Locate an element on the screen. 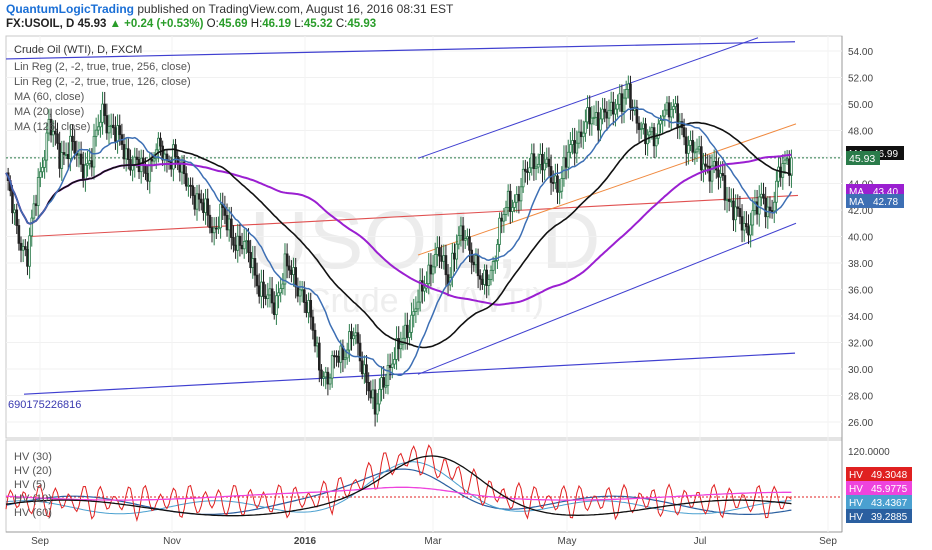 The width and height of the screenshot is (932, 550). hv30-badge: HV 49.3048 is located at coordinates (879, 474).